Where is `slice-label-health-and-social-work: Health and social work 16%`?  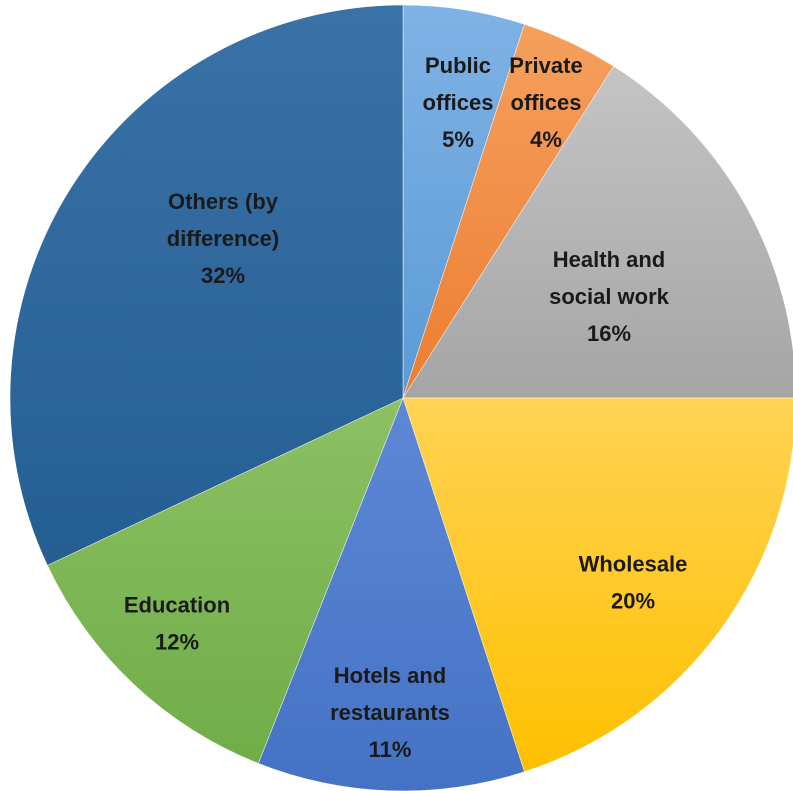
slice-label-health-and-social-work: Health and social work 16% is located at coordinates (609, 296).